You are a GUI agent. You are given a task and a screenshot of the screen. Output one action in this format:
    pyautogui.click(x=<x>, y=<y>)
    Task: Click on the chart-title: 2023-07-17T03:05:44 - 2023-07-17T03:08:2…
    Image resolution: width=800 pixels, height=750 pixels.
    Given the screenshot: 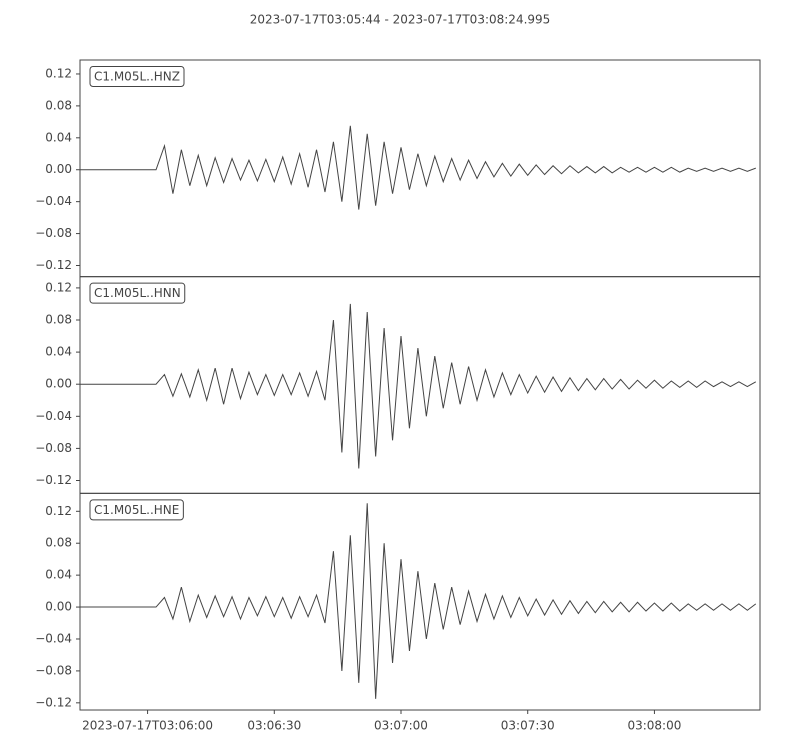 What is the action you would take?
    pyautogui.click(x=400, y=20)
    